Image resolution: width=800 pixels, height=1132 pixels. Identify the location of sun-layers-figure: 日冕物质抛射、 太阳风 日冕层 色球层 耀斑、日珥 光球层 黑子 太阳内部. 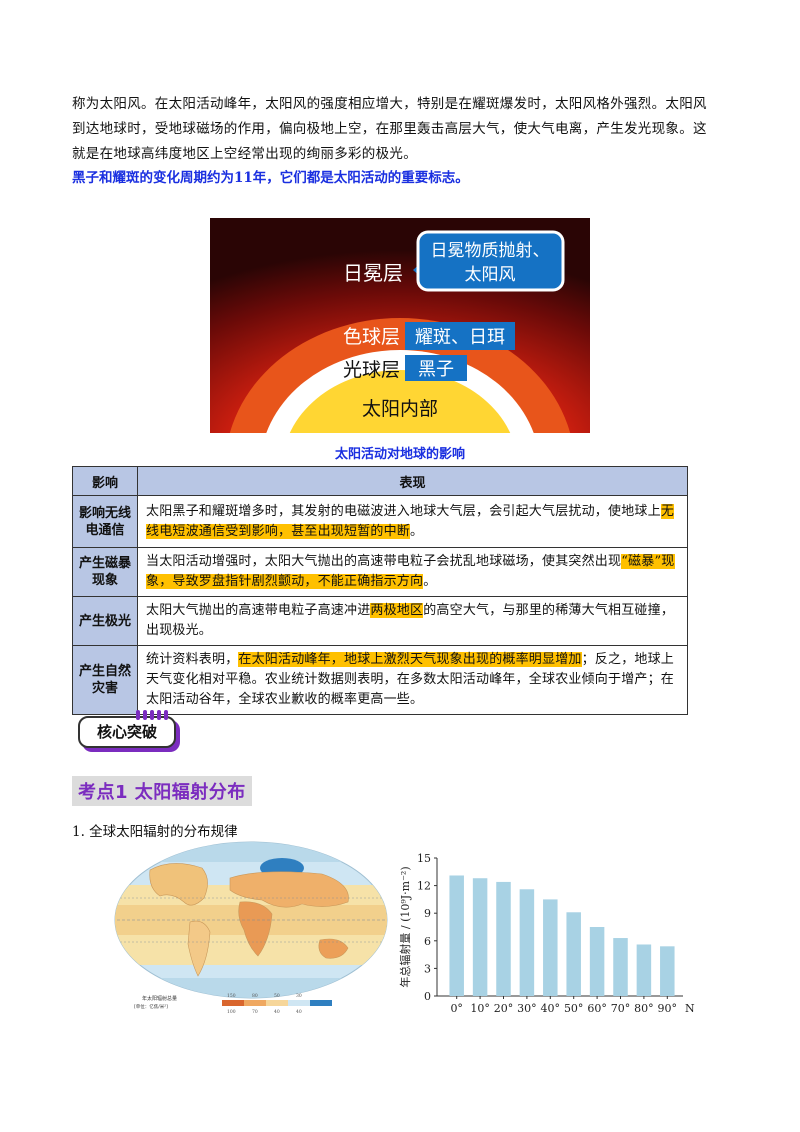
(400, 325).